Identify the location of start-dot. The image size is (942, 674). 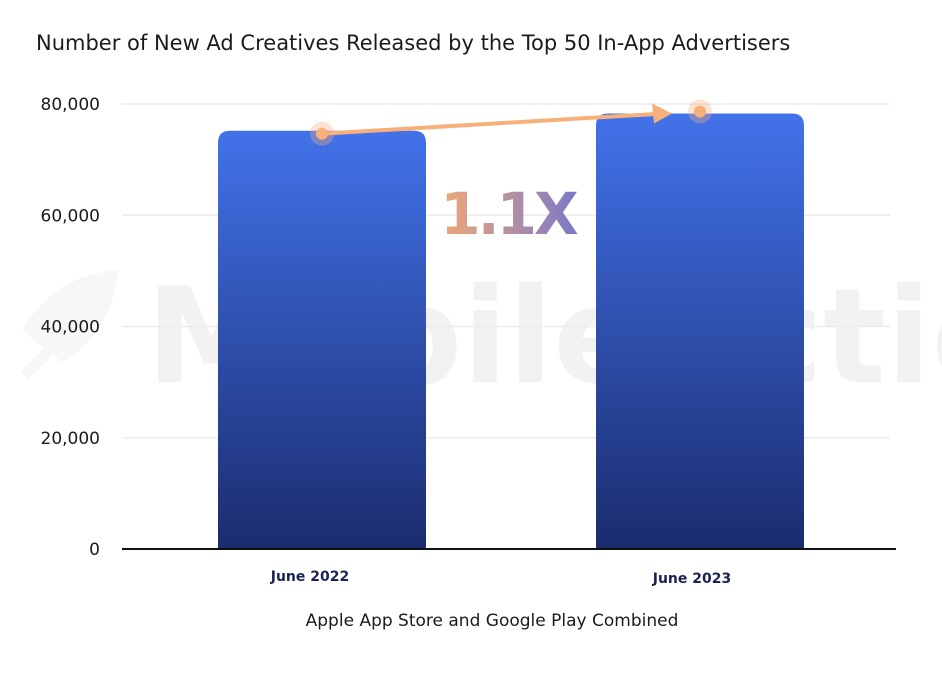
(322, 133).